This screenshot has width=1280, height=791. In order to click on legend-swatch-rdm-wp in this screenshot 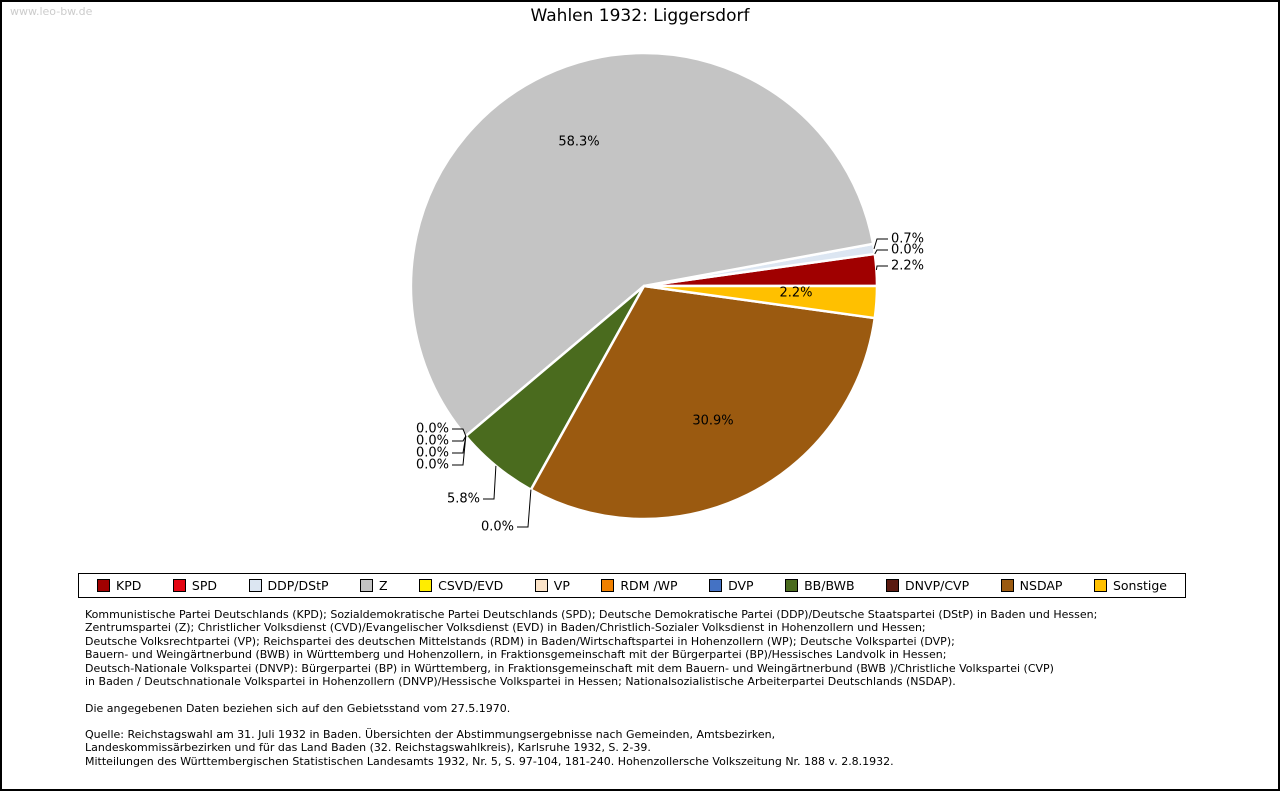, I will do `click(608, 585)`.